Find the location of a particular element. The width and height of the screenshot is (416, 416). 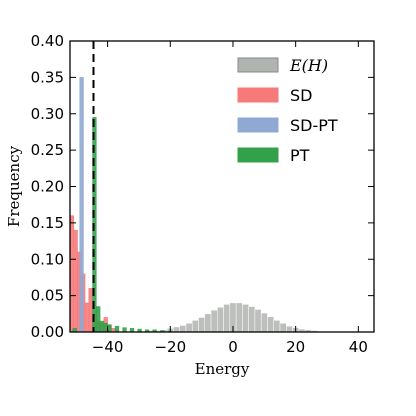

legend-swatch-sd-pt is located at coordinates (258, 125).